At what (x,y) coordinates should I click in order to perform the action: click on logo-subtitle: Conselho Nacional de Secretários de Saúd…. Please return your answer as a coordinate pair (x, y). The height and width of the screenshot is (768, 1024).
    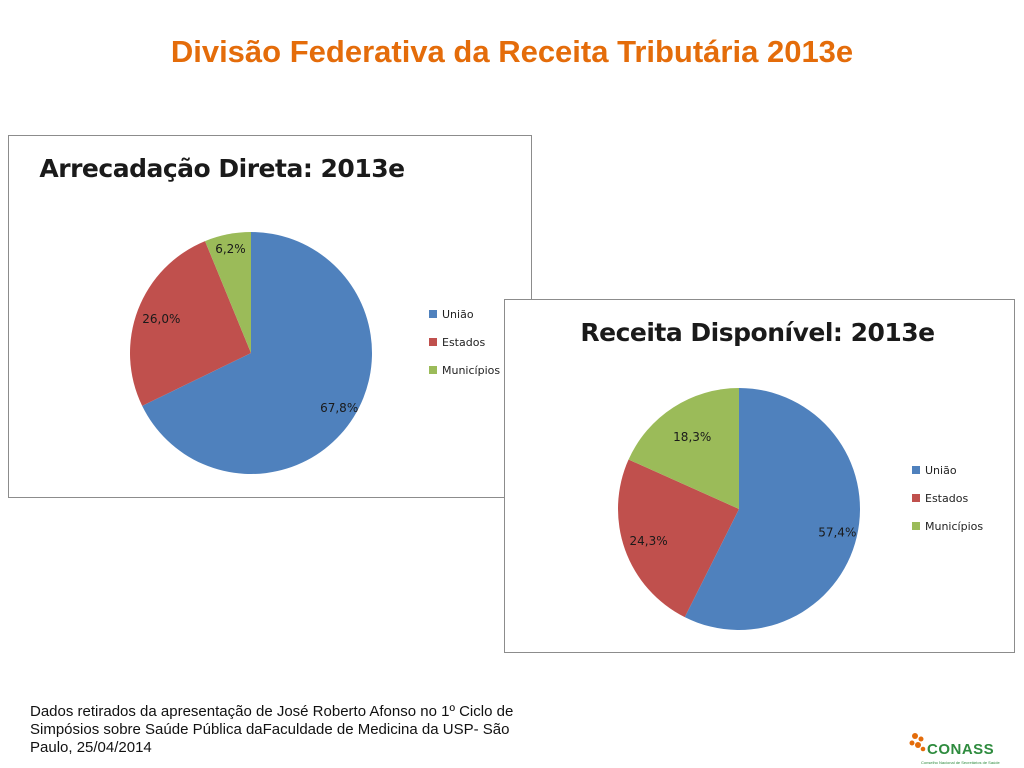
    Looking at the image, I should click on (960, 762).